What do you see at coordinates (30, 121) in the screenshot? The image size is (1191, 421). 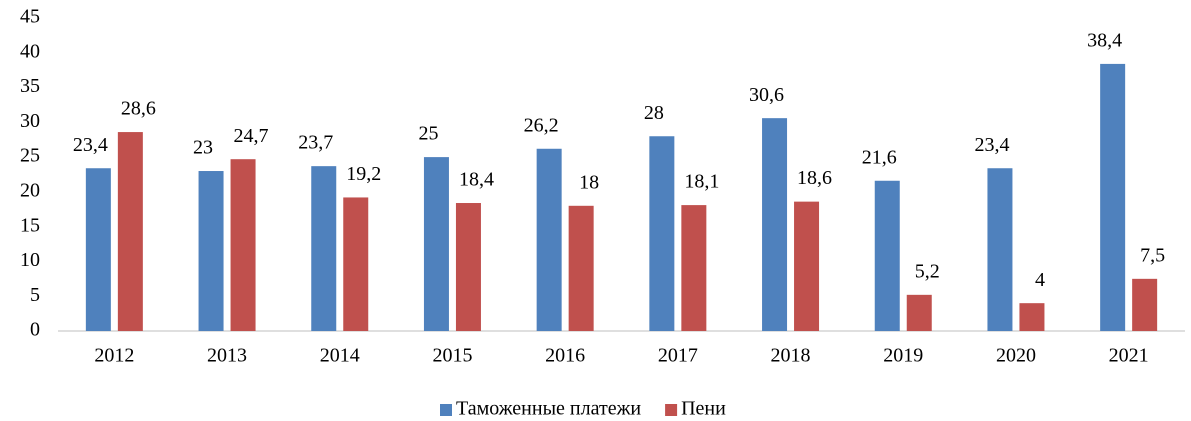 I see `y-tick-label: 30` at bounding box center [30, 121].